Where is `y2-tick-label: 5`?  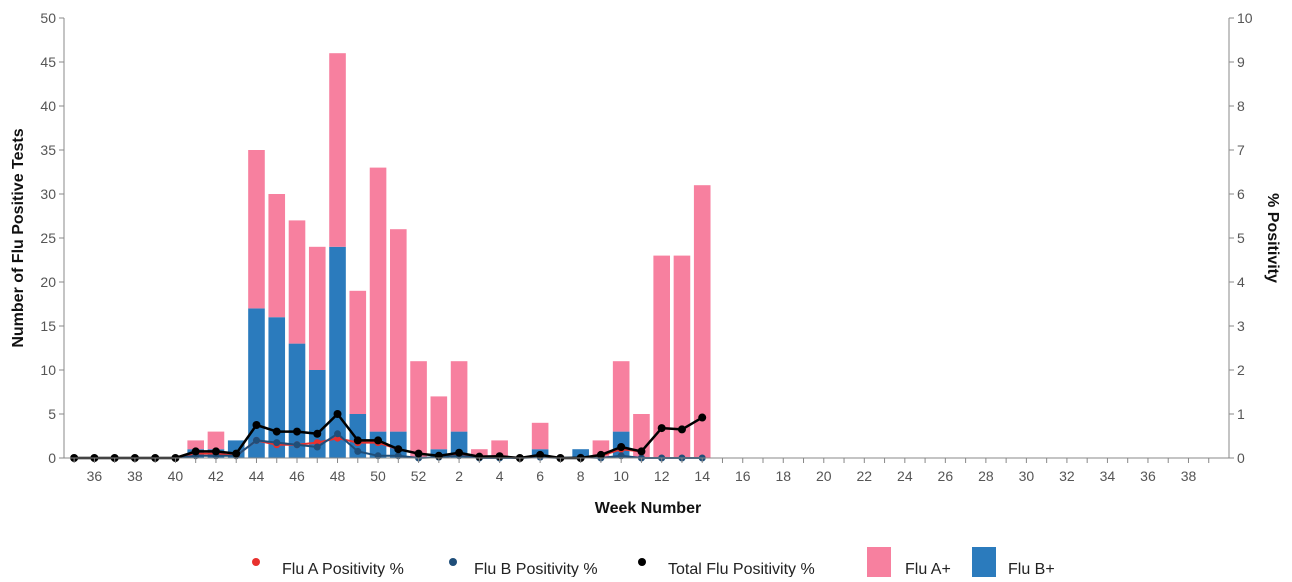 y2-tick-label: 5 is located at coordinates (1241, 238).